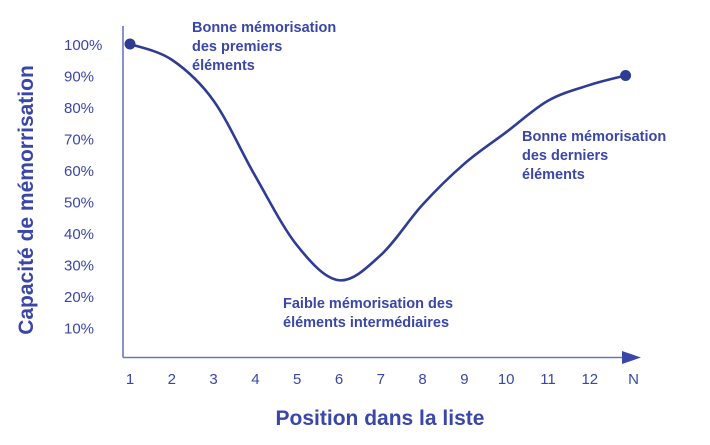 The height and width of the screenshot is (445, 710). Describe the element at coordinates (79, 203) in the screenshot. I see `y-tick-label: 50%` at that location.